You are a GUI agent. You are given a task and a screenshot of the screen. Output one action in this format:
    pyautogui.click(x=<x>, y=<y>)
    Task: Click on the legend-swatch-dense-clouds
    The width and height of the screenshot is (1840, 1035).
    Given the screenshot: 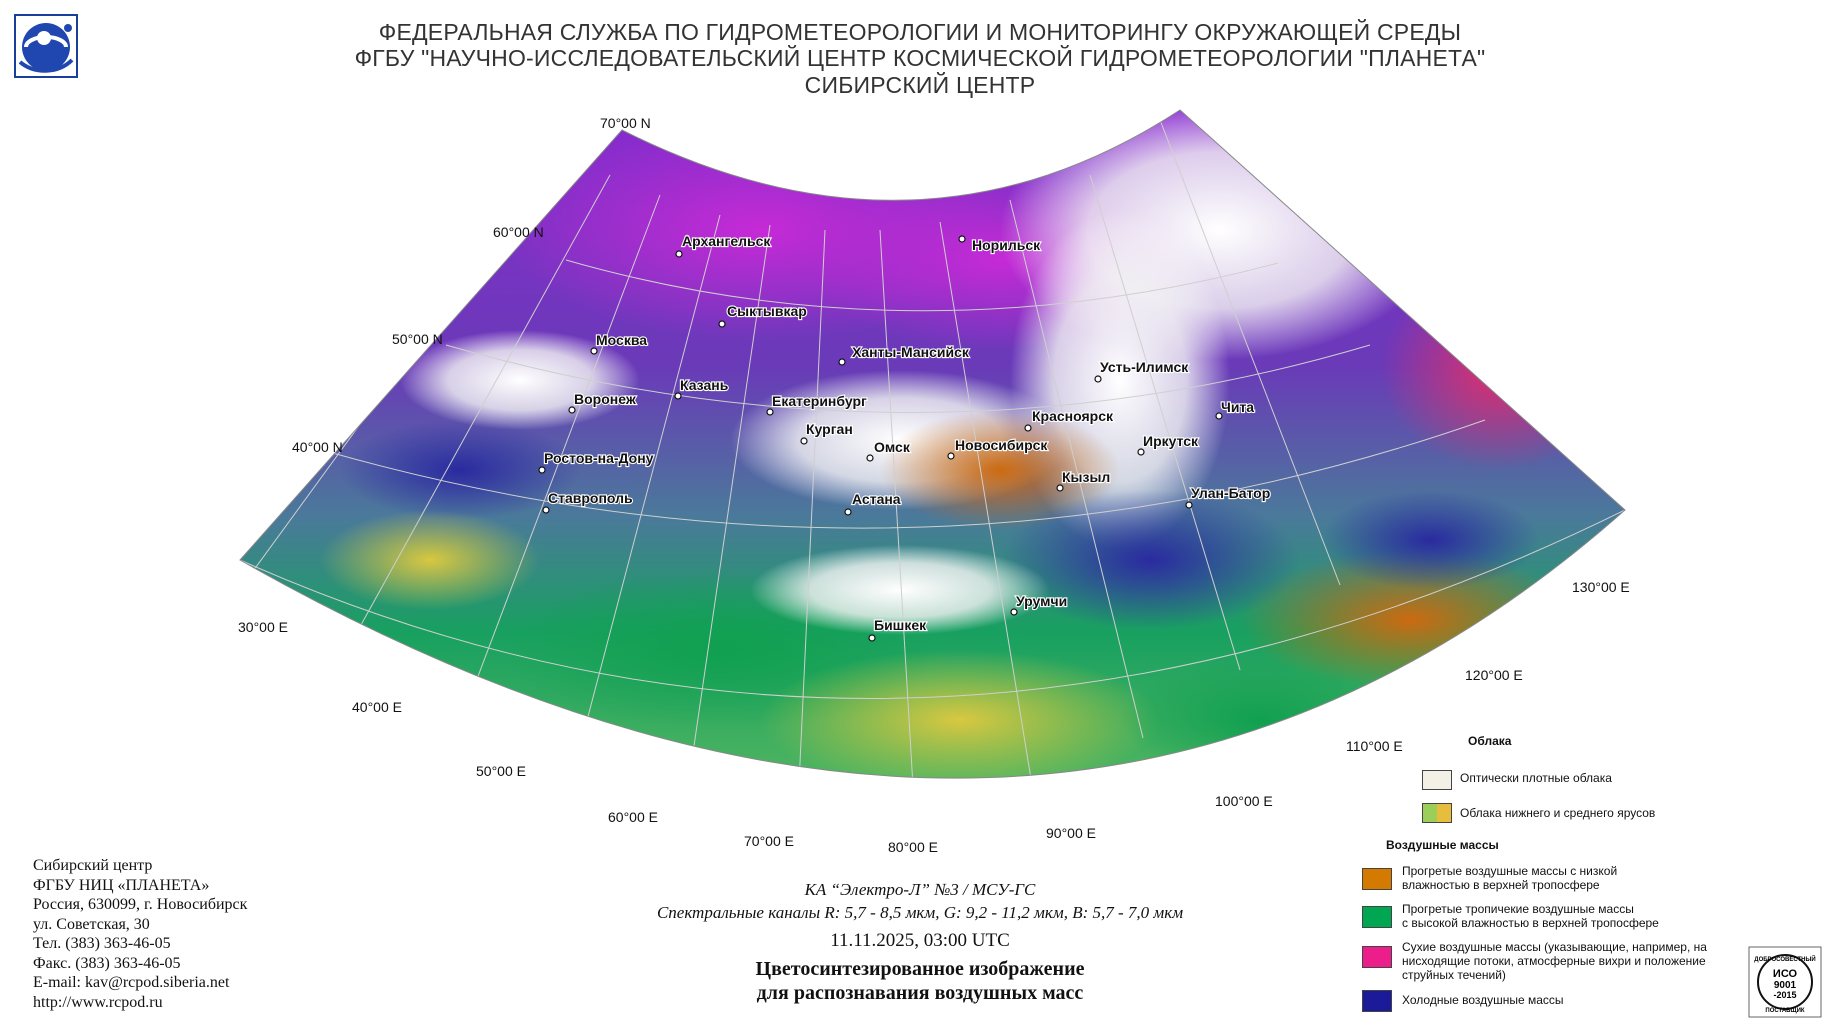 What is the action you would take?
    pyautogui.click(x=1437, y=780)
    